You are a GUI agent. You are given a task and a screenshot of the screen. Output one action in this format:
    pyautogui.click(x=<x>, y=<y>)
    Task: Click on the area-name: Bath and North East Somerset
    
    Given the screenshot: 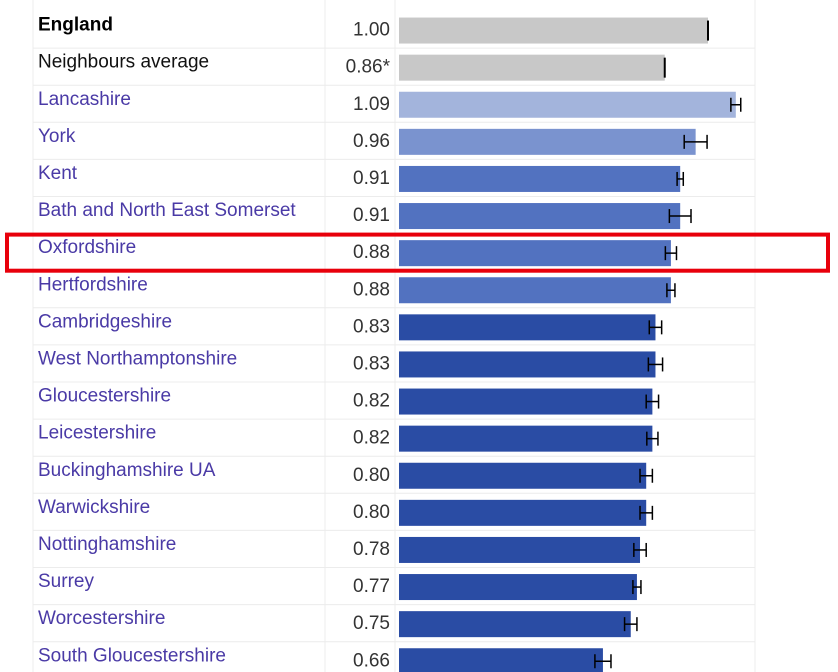 What is the action you would take?
    pyautogui.click(x=167, y=210)
    